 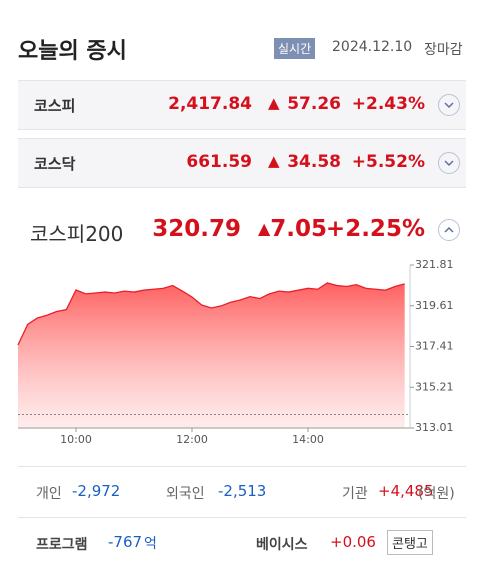 I want to click on featured-change: 7.05, so click(x=298, y=229).